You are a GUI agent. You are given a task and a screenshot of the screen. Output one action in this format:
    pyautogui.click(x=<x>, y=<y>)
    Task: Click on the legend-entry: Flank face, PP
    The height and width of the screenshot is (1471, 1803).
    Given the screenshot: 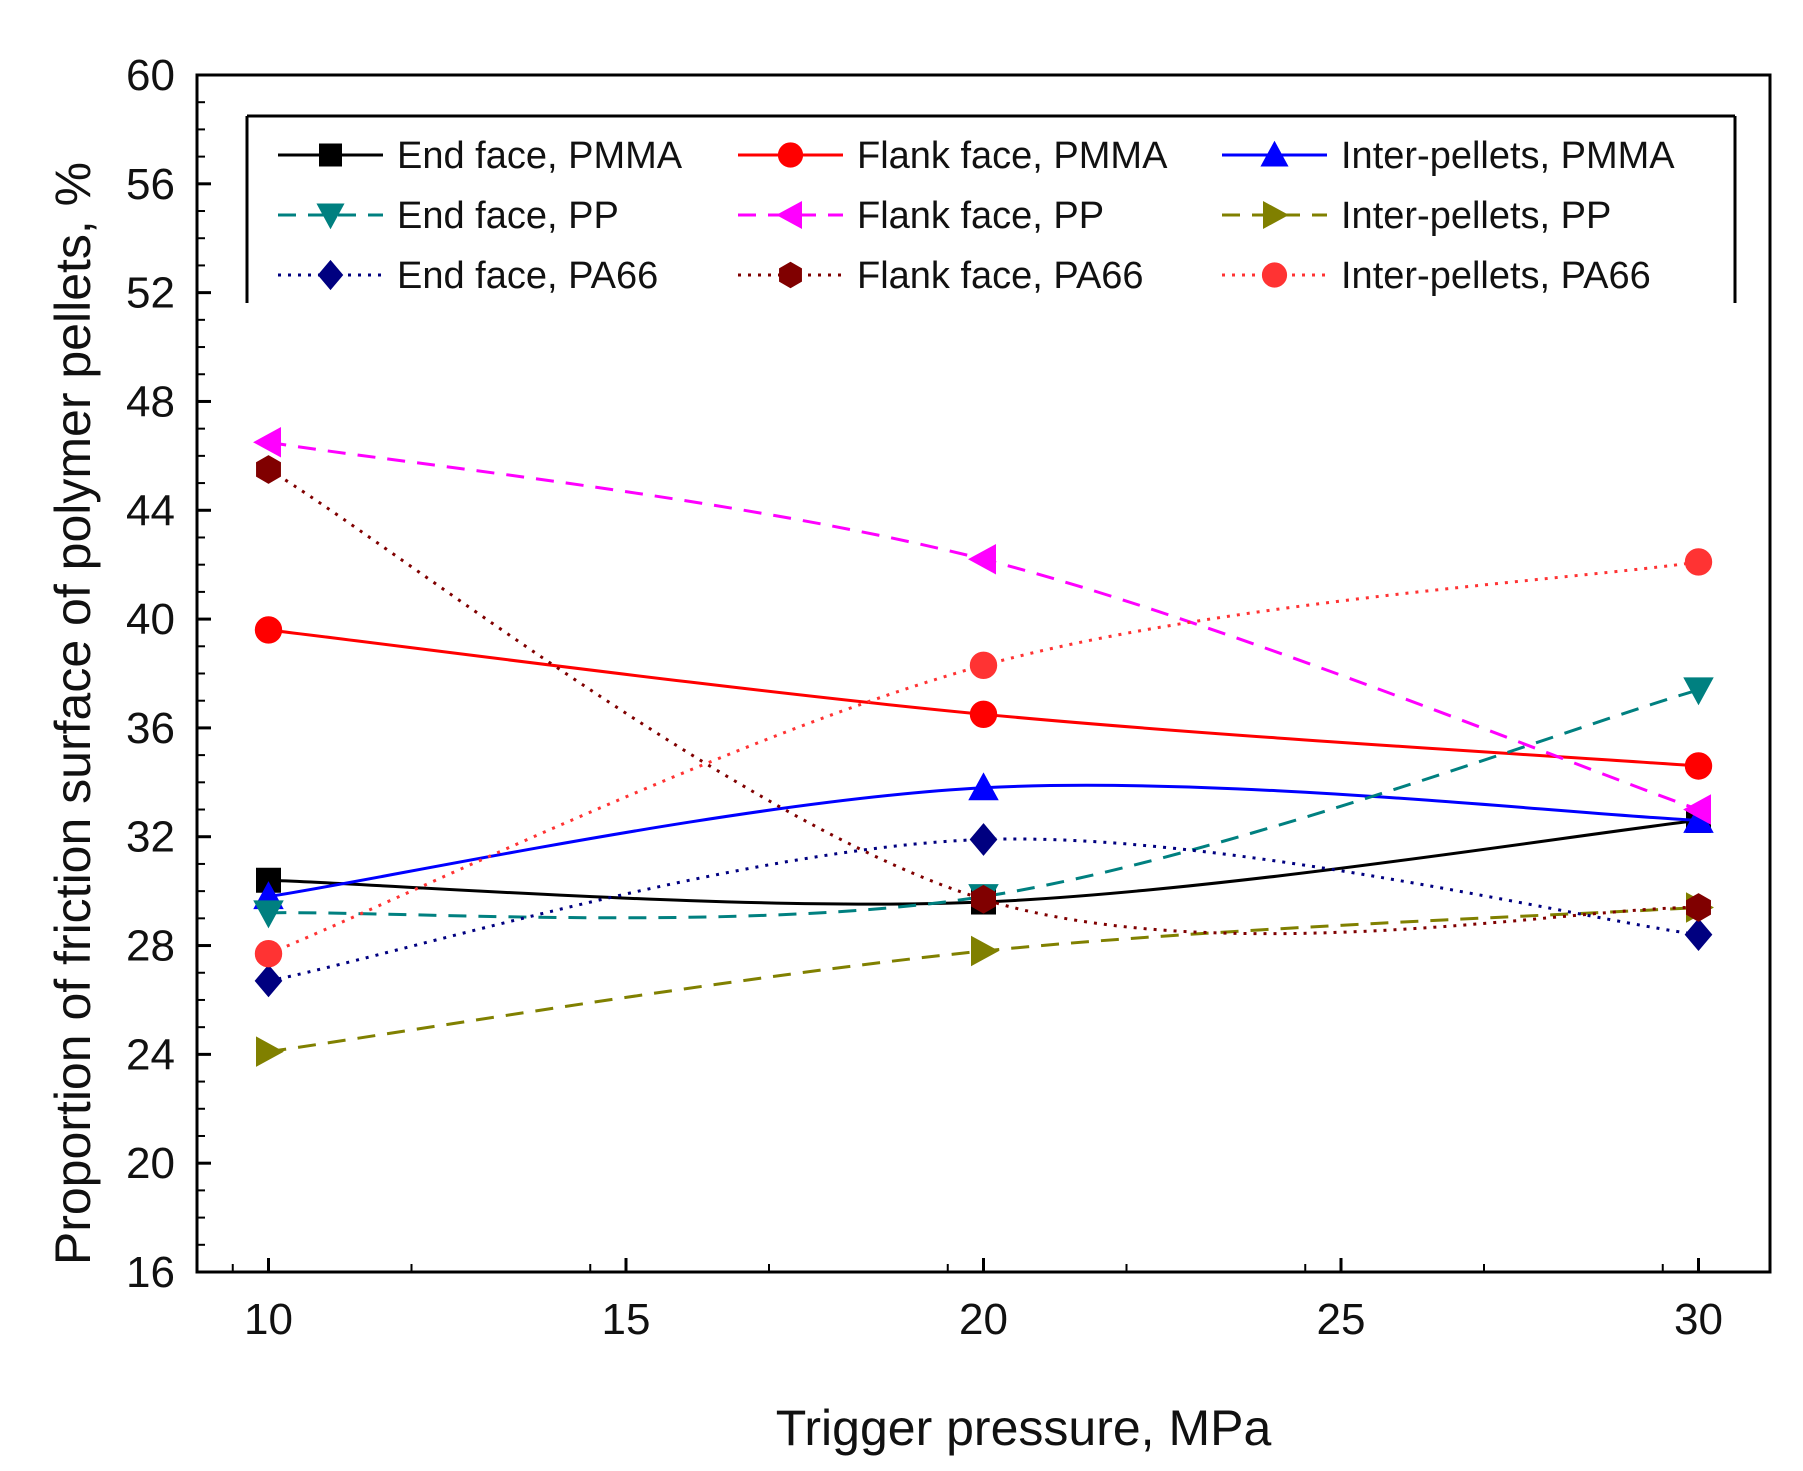 What is the action you would take?
    pyautogui.click(x=921, y=216)
    